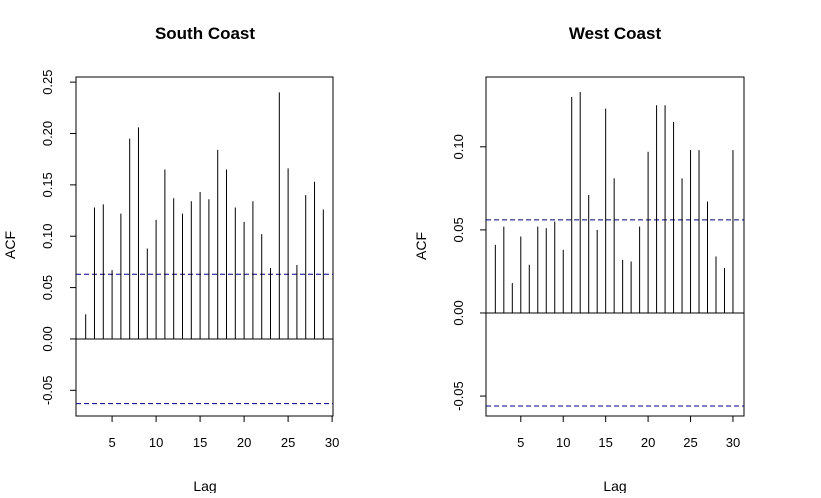  Describe the element at coordinates (200, 442) in the screenshot. I see `south-coast-x-tick-label: 15` at that location.